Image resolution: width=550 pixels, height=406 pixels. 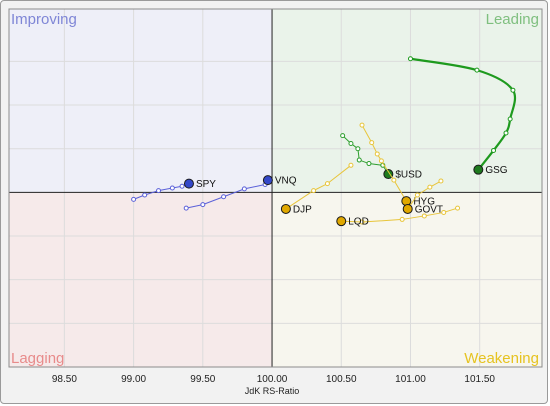 What do you see at coordinates (188, 183) in the screenshot?
I see `series-head-spy` at bounding box center [188, 183].